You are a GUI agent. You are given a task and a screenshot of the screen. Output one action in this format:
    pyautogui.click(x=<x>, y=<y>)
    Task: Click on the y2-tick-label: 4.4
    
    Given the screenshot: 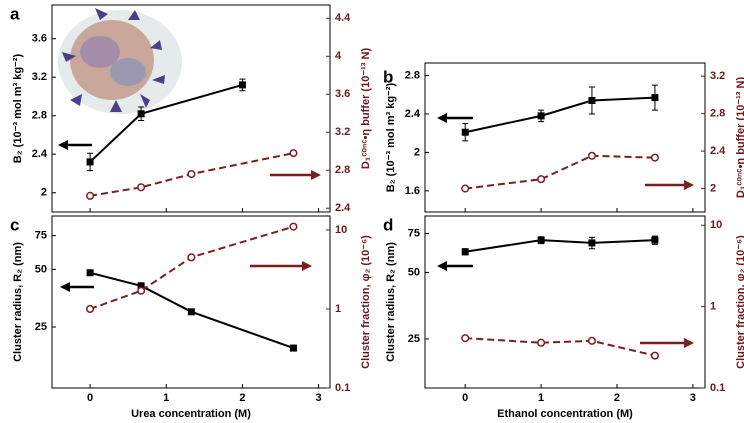 What is the action you would take?
    pyautogui.click(x=343, y=18)
    